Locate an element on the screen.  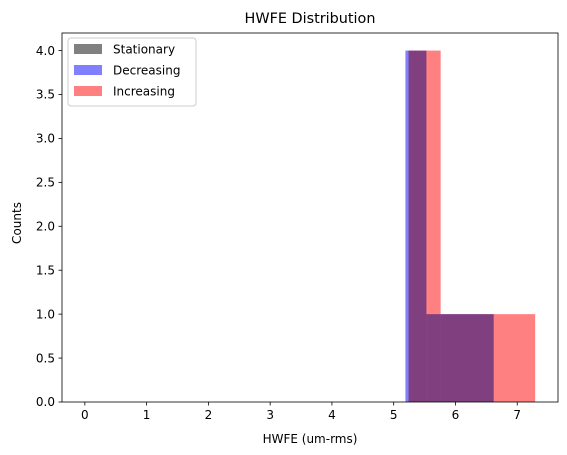
legend-swatch-increasing is located at coordinates (88, 91).